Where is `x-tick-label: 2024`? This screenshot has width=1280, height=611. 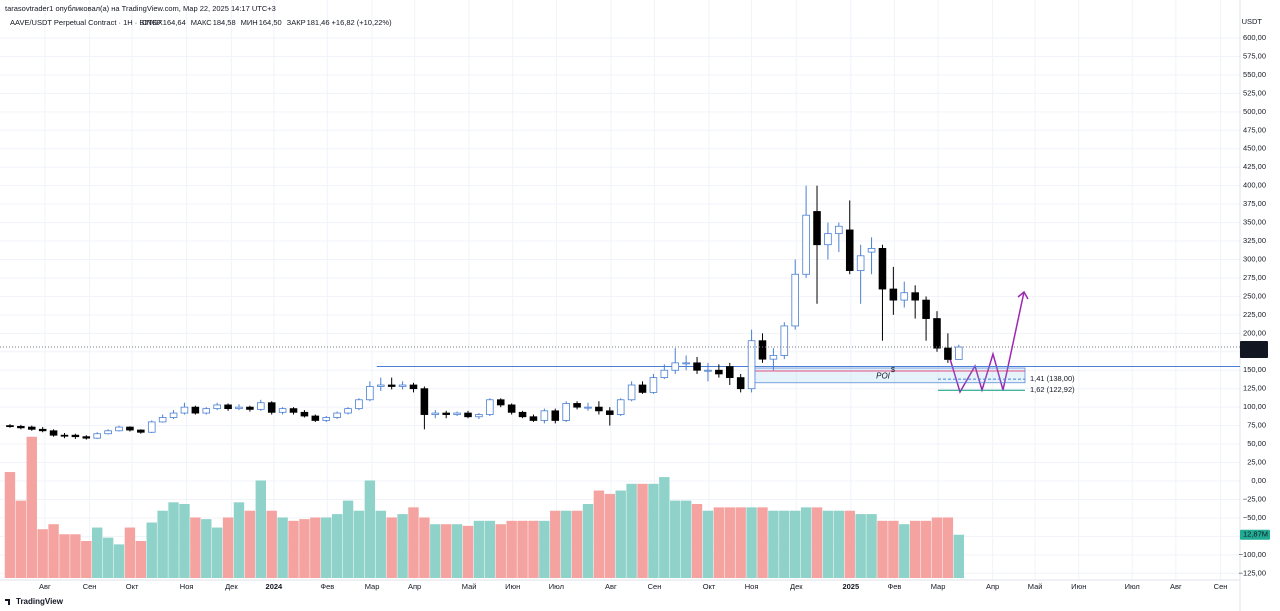
x-tick-label: 2024 is located at coordinates (275, 586).